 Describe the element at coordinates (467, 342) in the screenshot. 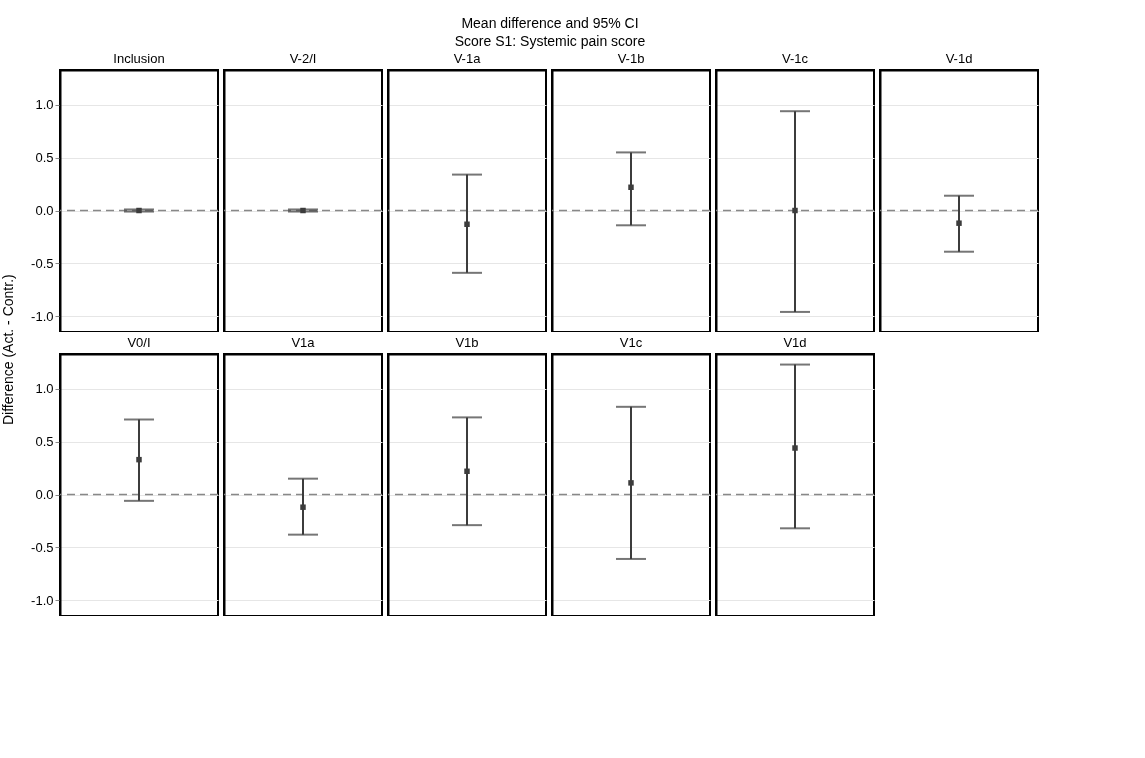

I see `x-tick-label: V1b` at that location.